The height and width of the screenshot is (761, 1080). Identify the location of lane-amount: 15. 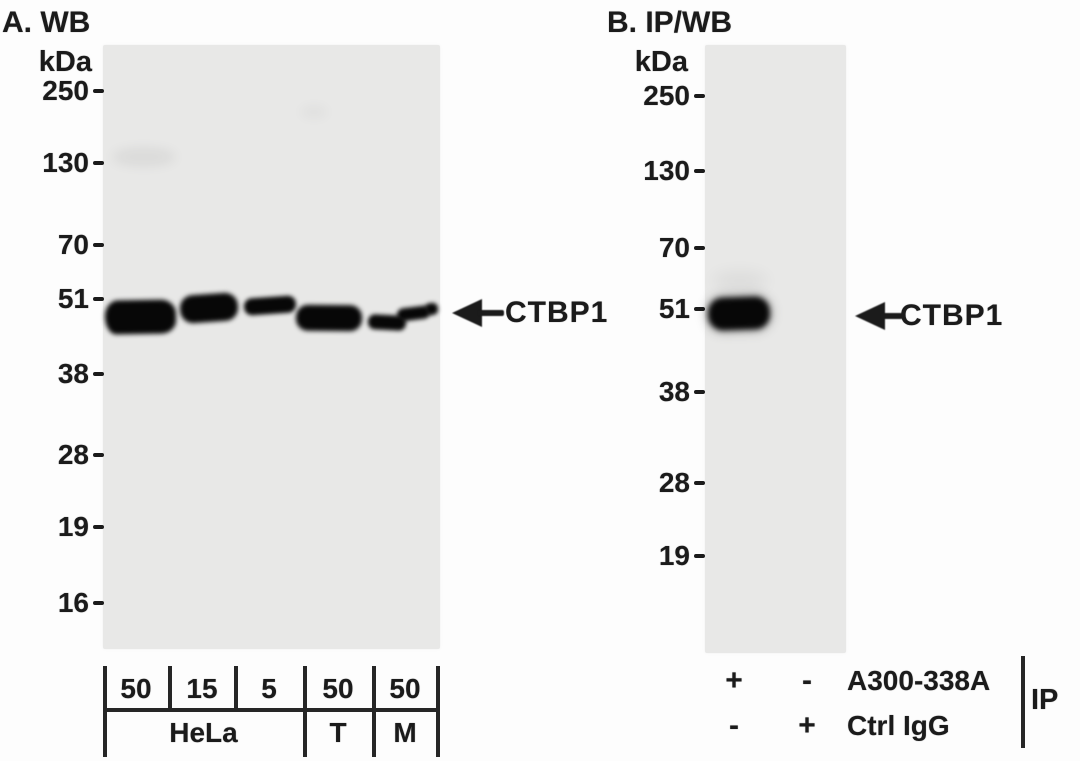
(202, 688).